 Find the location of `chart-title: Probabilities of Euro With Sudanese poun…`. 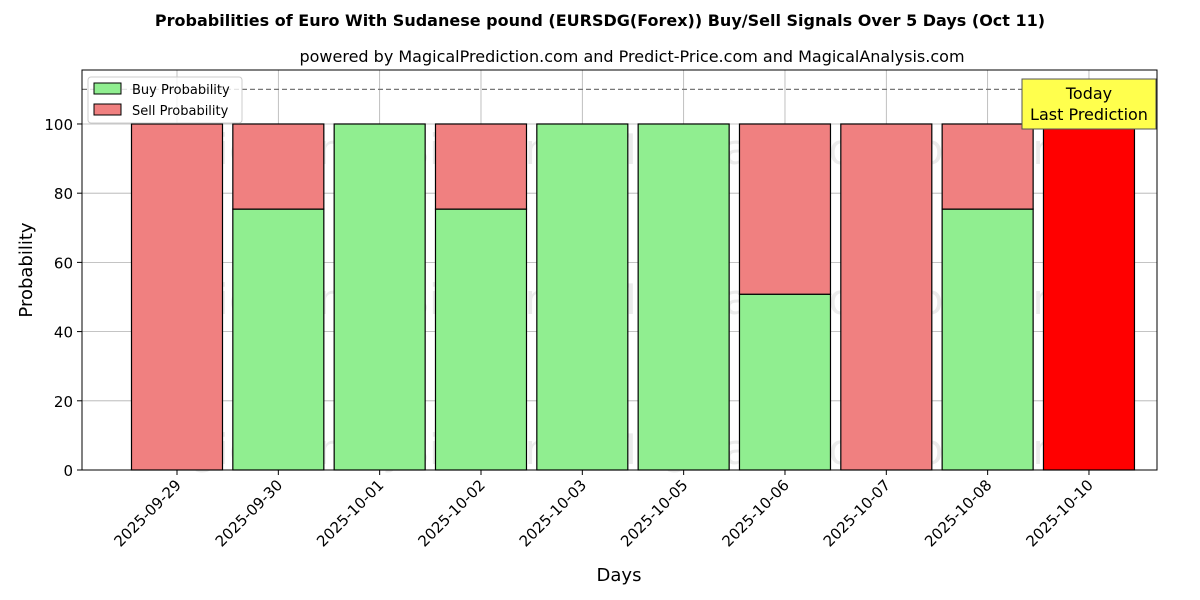

chart-title: Probabilities of Euro With Sudanese poun… is located at coordinates (600, 20).